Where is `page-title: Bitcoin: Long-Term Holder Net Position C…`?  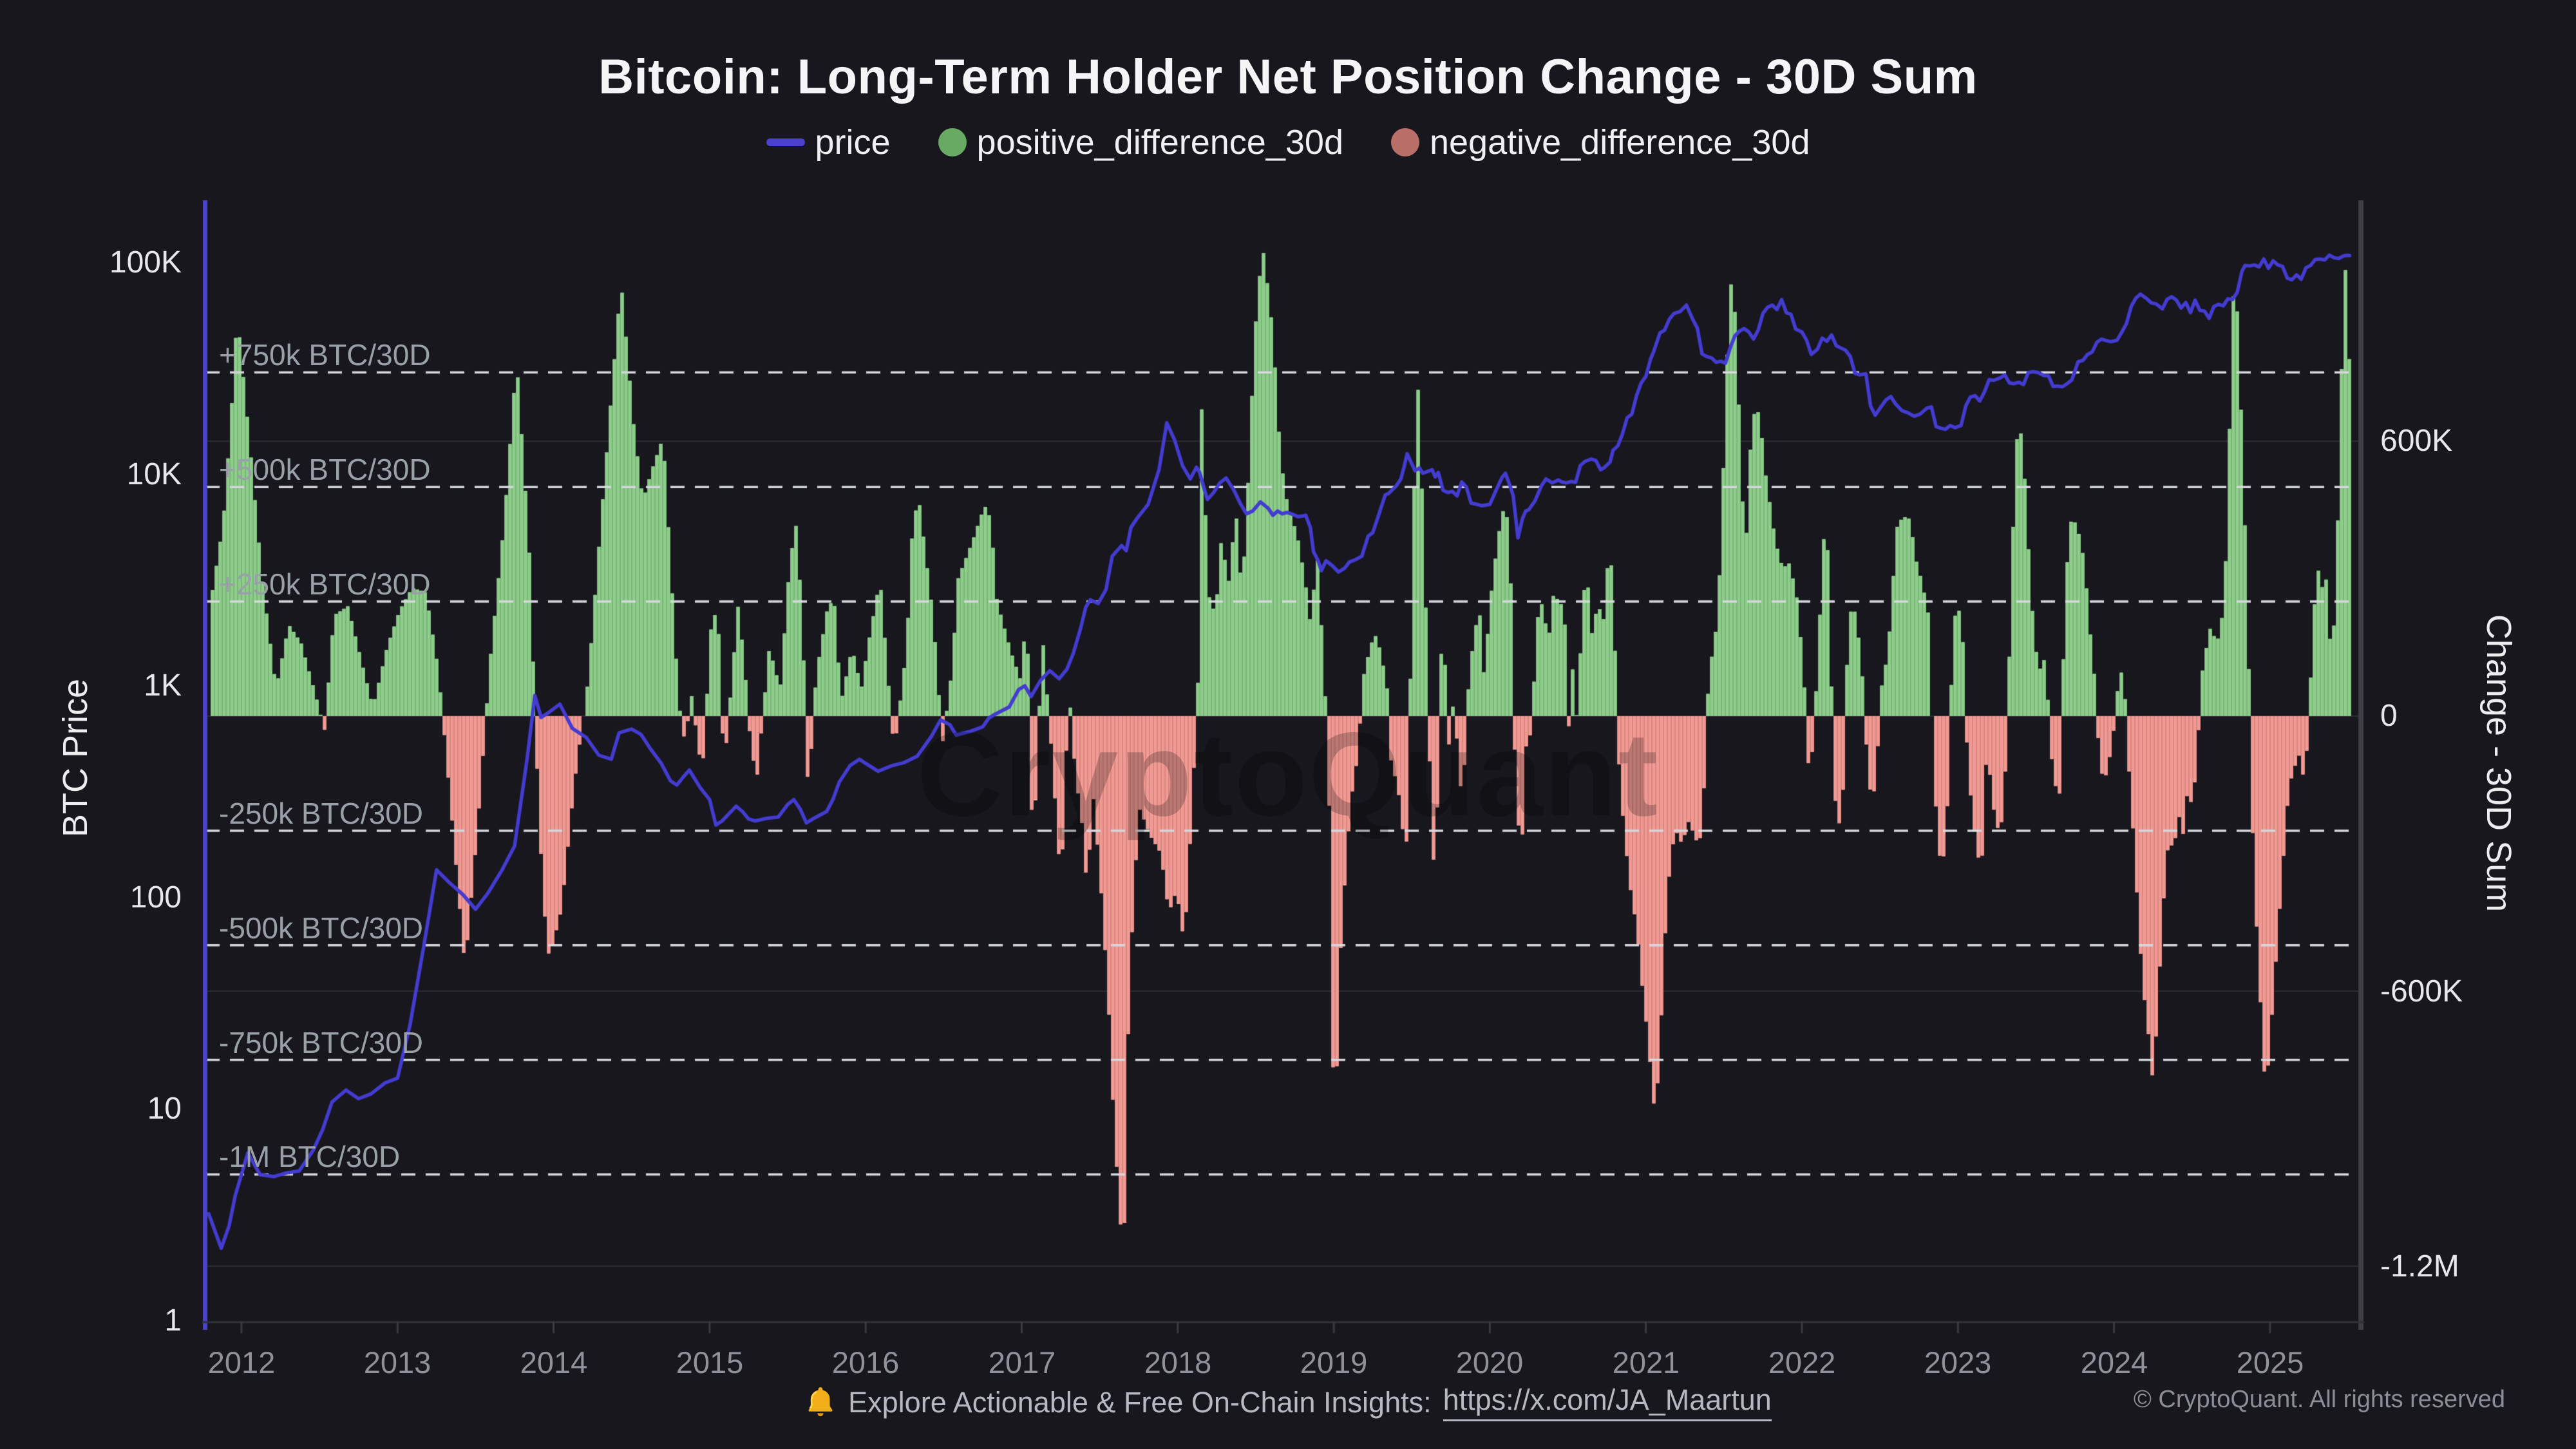
page-title: Bitcoin: Long-Term Holder Net Position C… is located at coordinates (1288, 77).